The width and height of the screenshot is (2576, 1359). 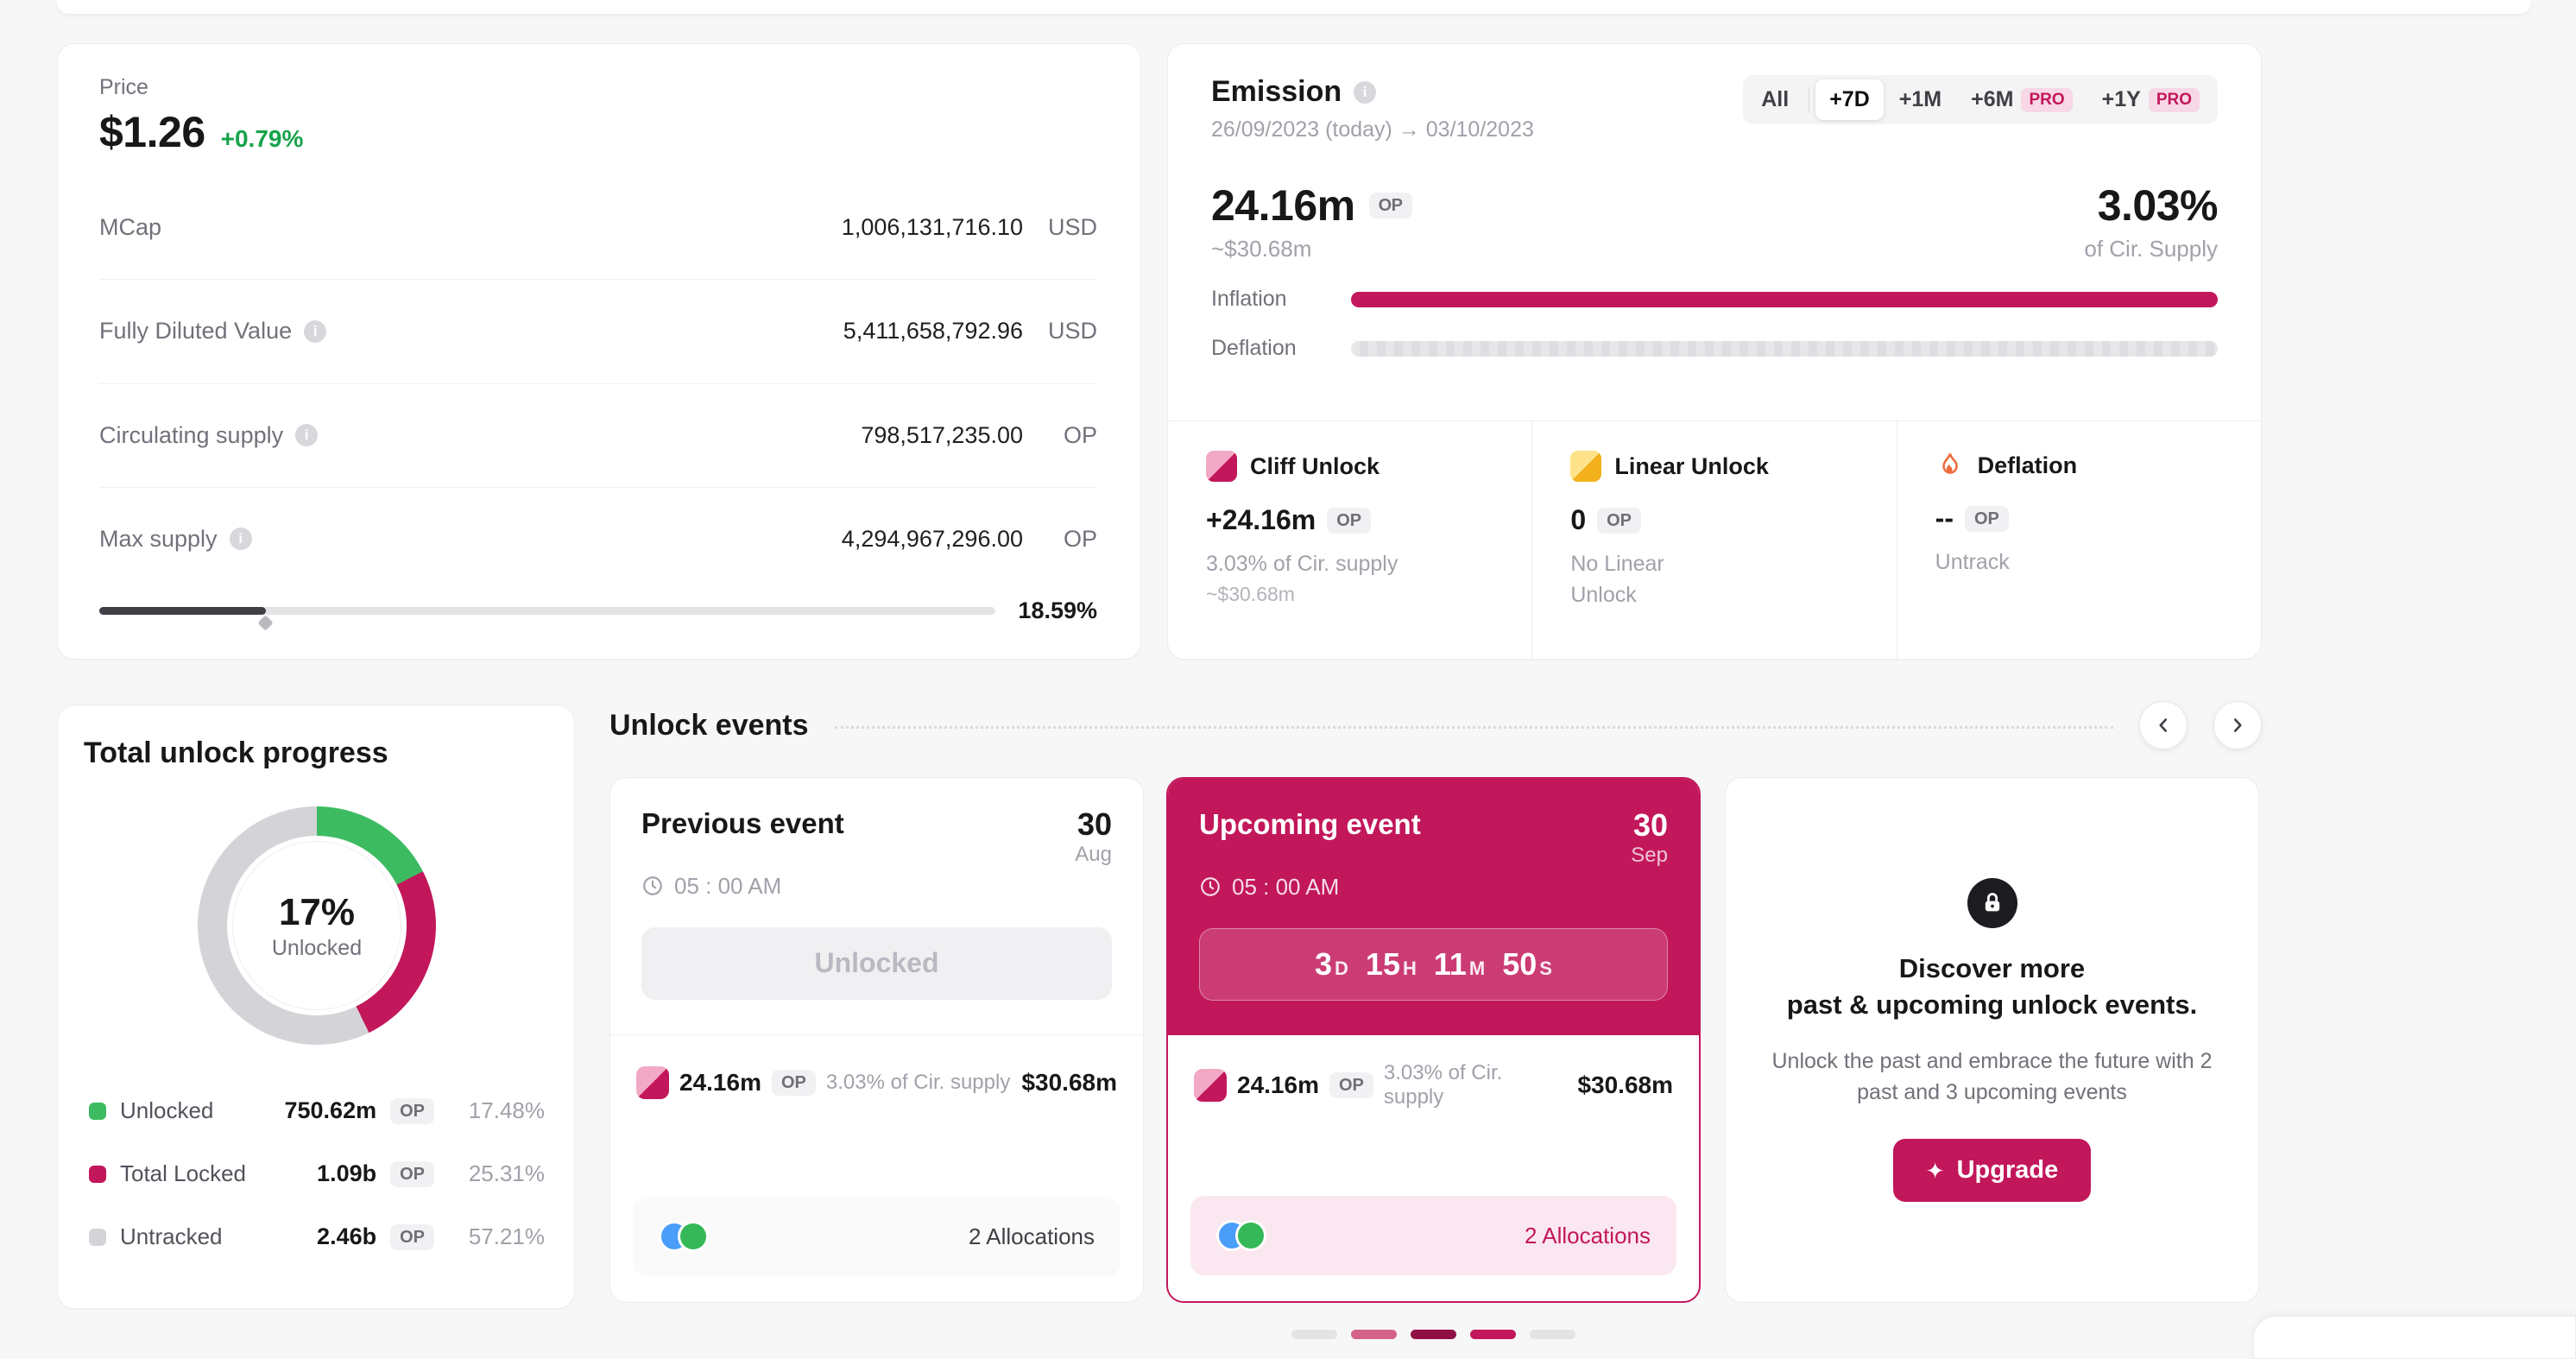 What do you see at coordinates (2414, 1337) in the screenshot?
I see `corner-widget` at bounding box center [2414, 1337].